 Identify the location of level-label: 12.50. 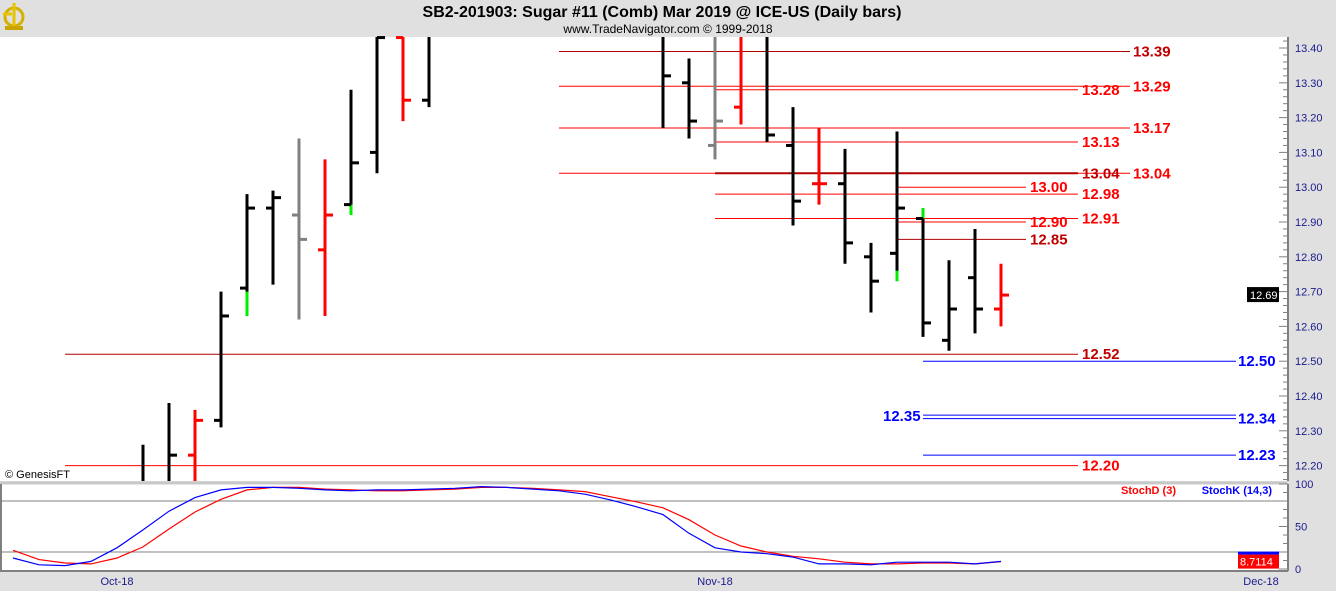
(1257, 361).